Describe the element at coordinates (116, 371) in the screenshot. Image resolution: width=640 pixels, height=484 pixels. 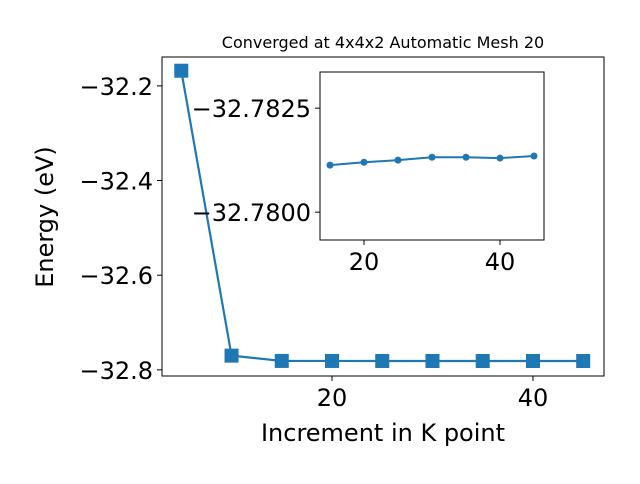
I see `y-tick-label: −32.8` at that location.